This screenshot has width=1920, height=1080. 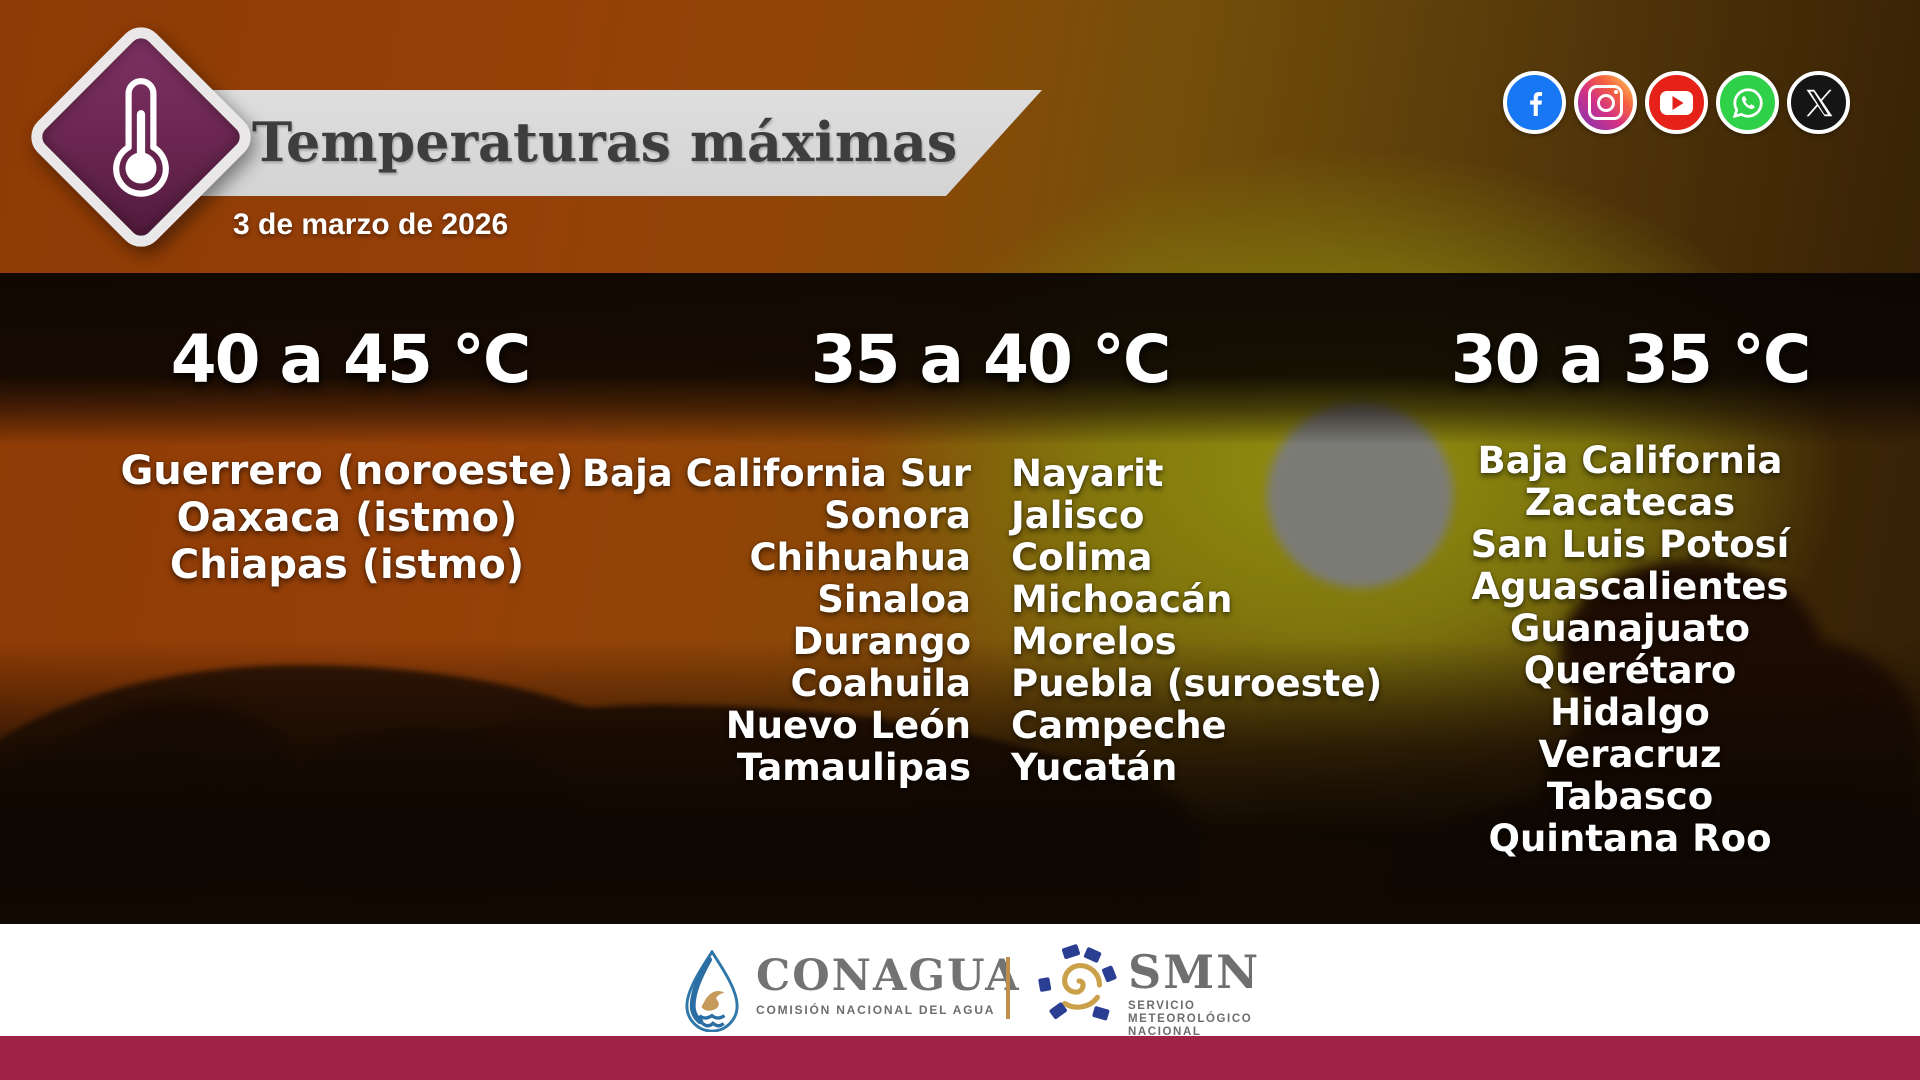 I want to click on state-item: Chihuahua, so click(x=860, y=557).